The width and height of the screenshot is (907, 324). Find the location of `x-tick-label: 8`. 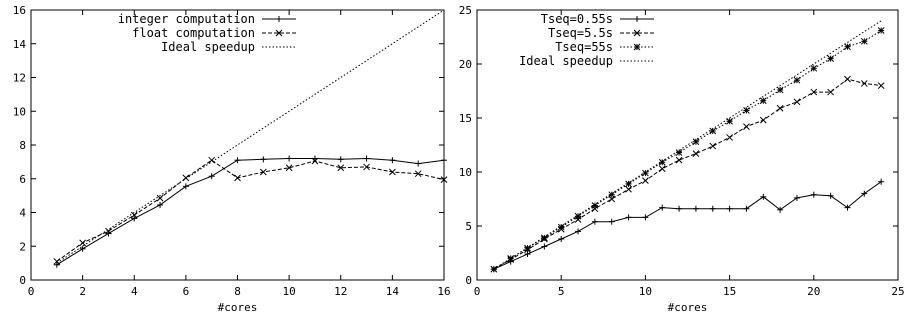

x-tick-label: 8 is located at coordinates (237, 291).